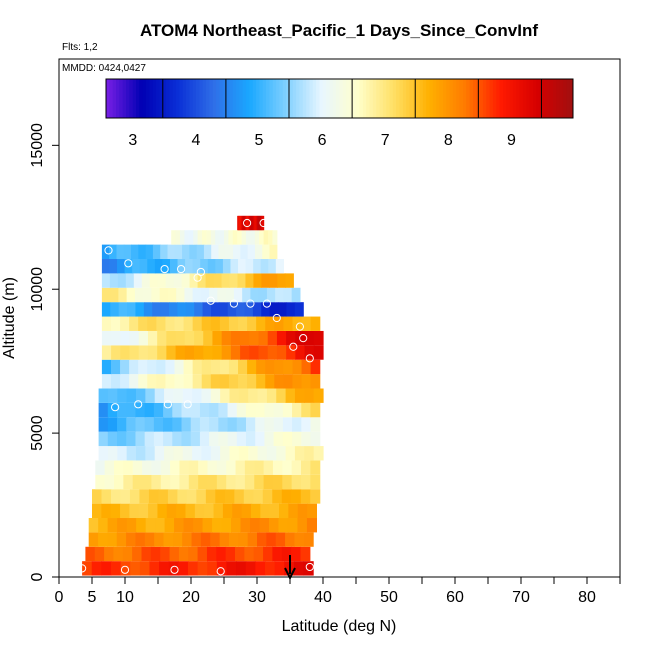 The height and width of the screenshot is (650, 650). What do you see at coordinates (44, 352) in the screenshot?
I see `y-axis: 0 5000 10000 15000` at bounding box center [44, 352].